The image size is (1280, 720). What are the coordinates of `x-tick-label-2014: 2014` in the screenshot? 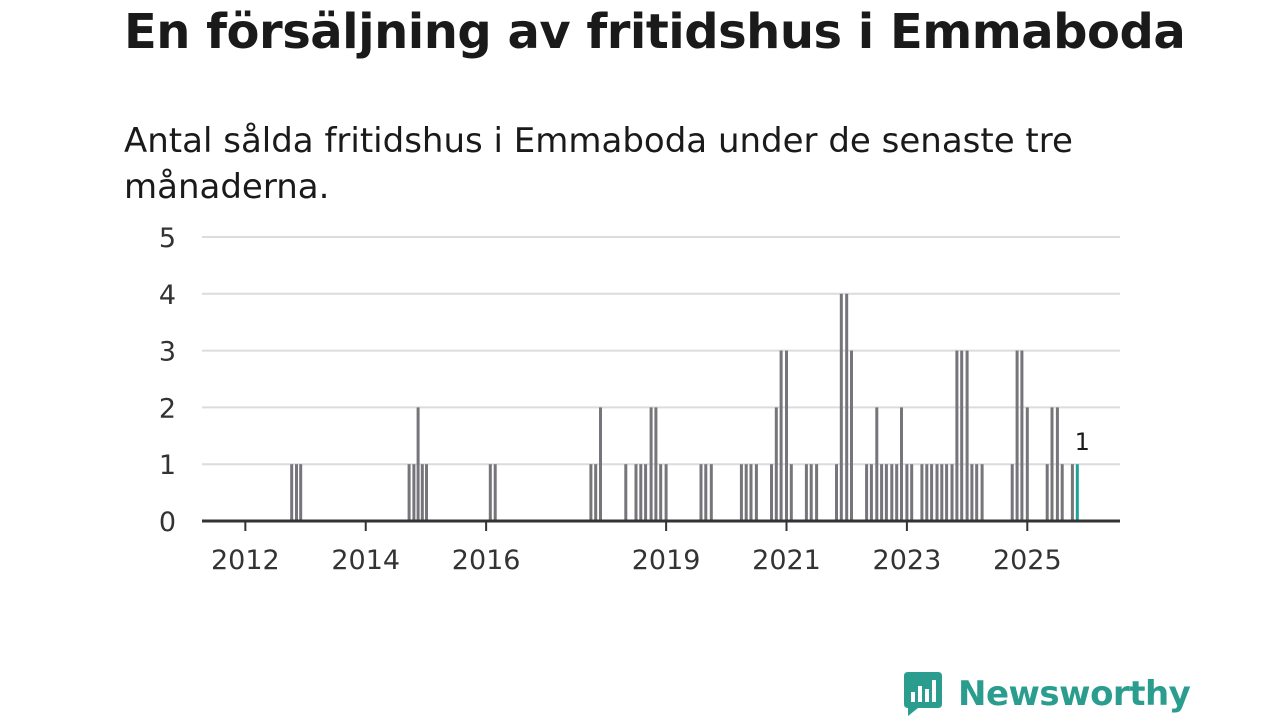 It's located at (365, 560).